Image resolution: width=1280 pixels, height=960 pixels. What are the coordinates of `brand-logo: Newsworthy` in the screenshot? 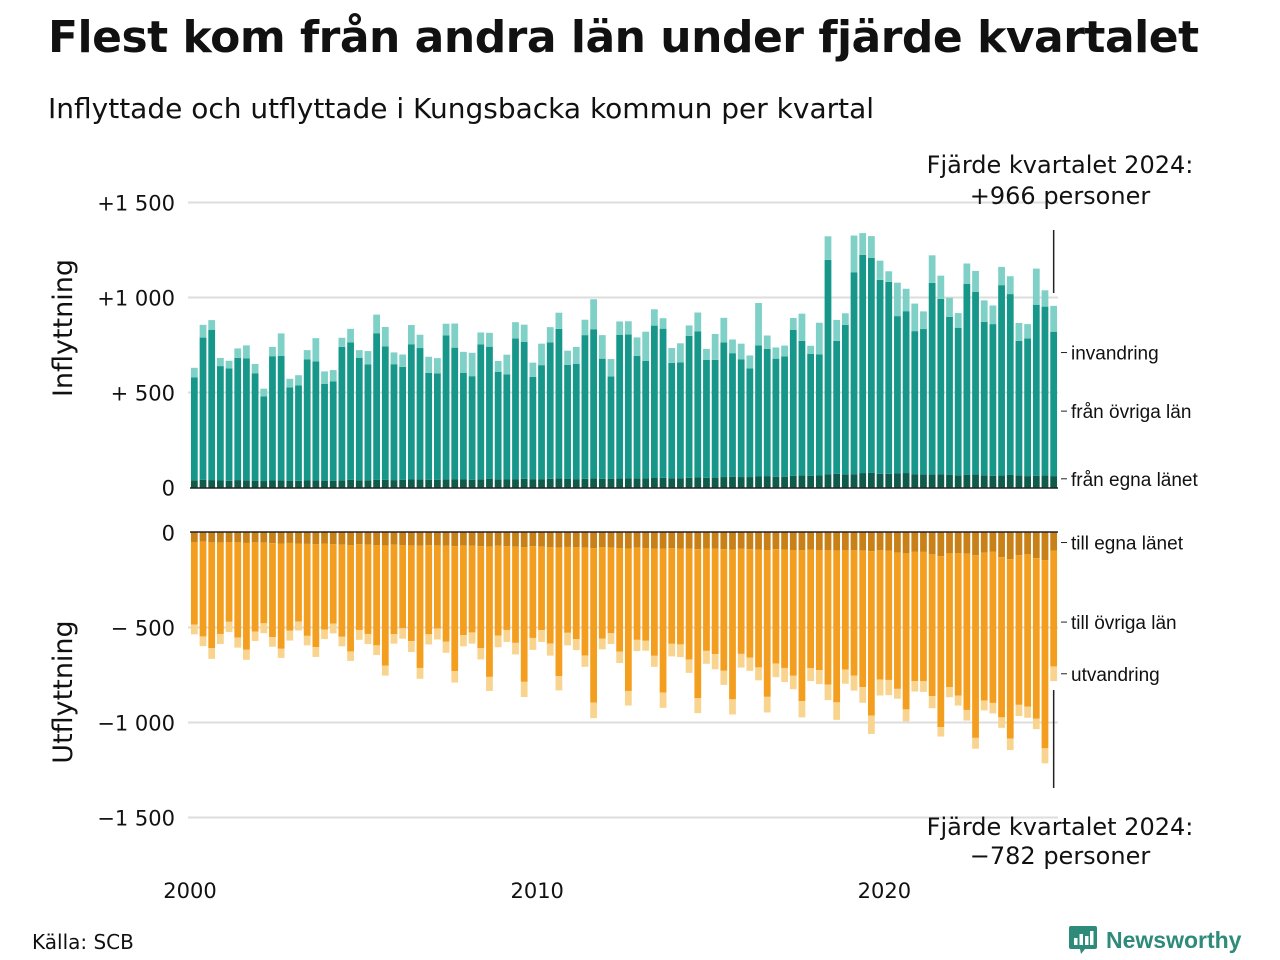 It's located at (1154, 940).